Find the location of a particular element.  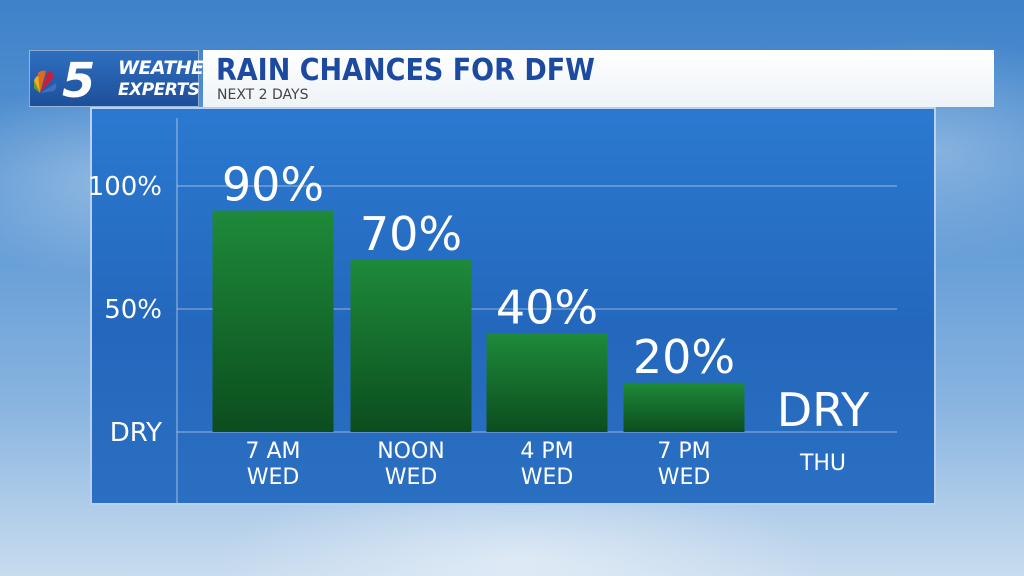

x-tick-label: 4 PM is located at coordinates (546, 451).